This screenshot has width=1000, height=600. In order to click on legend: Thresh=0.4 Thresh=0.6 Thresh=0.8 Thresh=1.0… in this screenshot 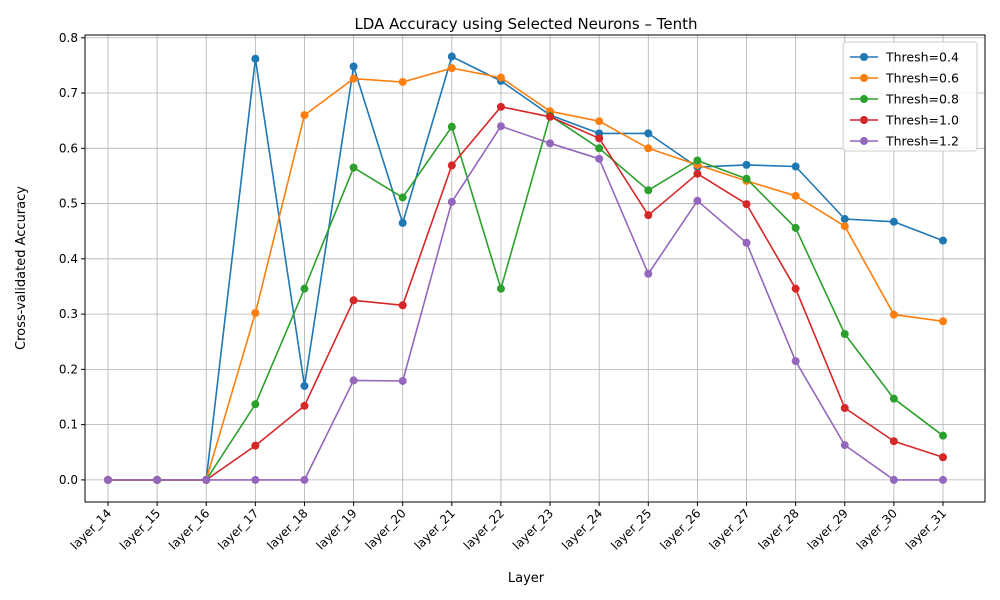, I will do `click(910, 96)`.